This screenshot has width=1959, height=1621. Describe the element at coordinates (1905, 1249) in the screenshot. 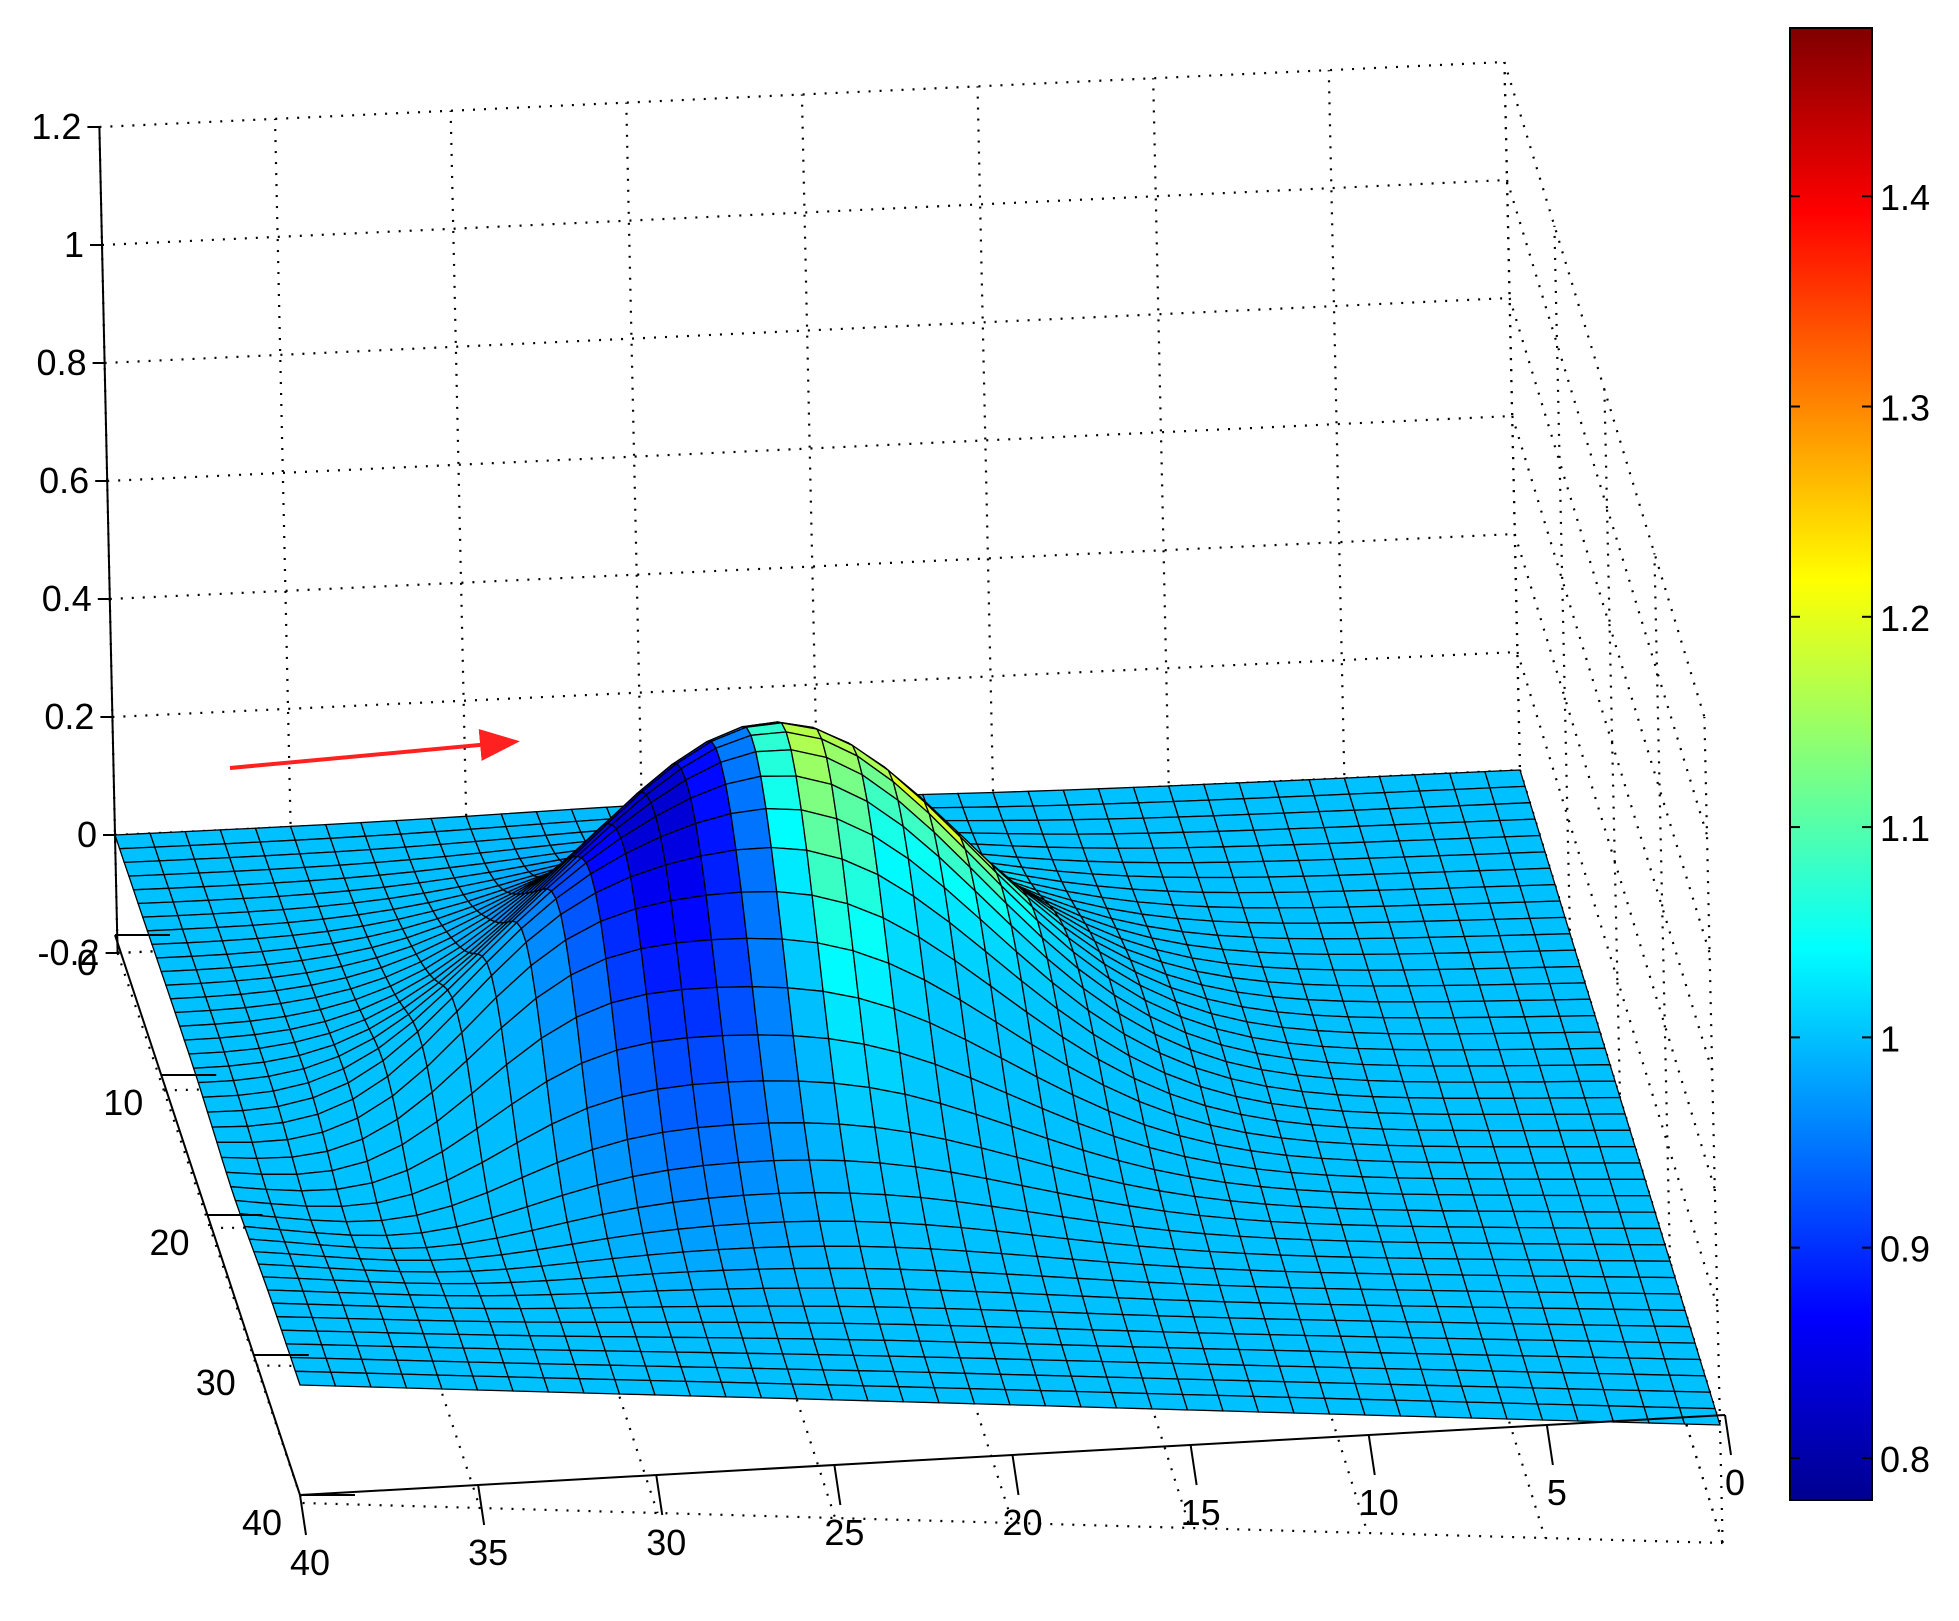

I see `colorbar-tick-label: 0.9` at that location.